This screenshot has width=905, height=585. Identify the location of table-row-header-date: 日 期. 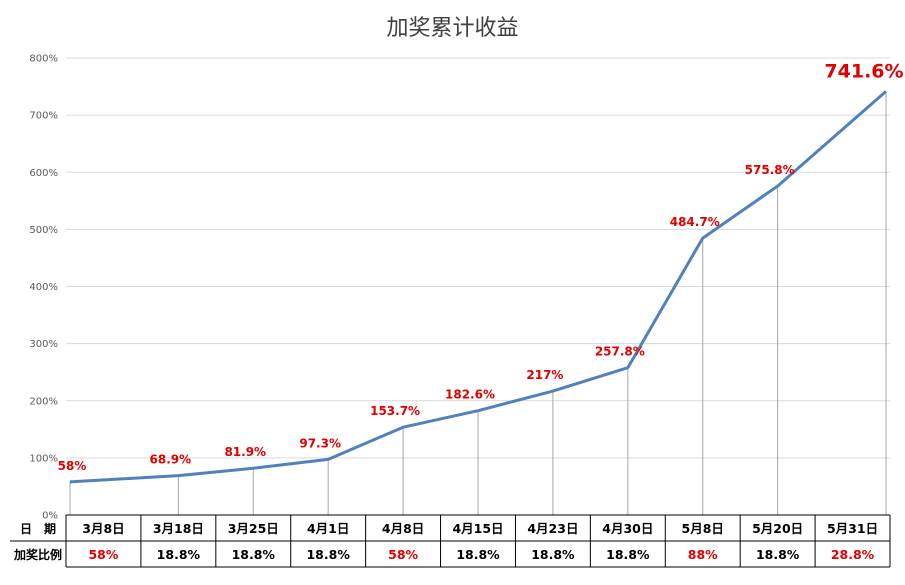
(38, 528).